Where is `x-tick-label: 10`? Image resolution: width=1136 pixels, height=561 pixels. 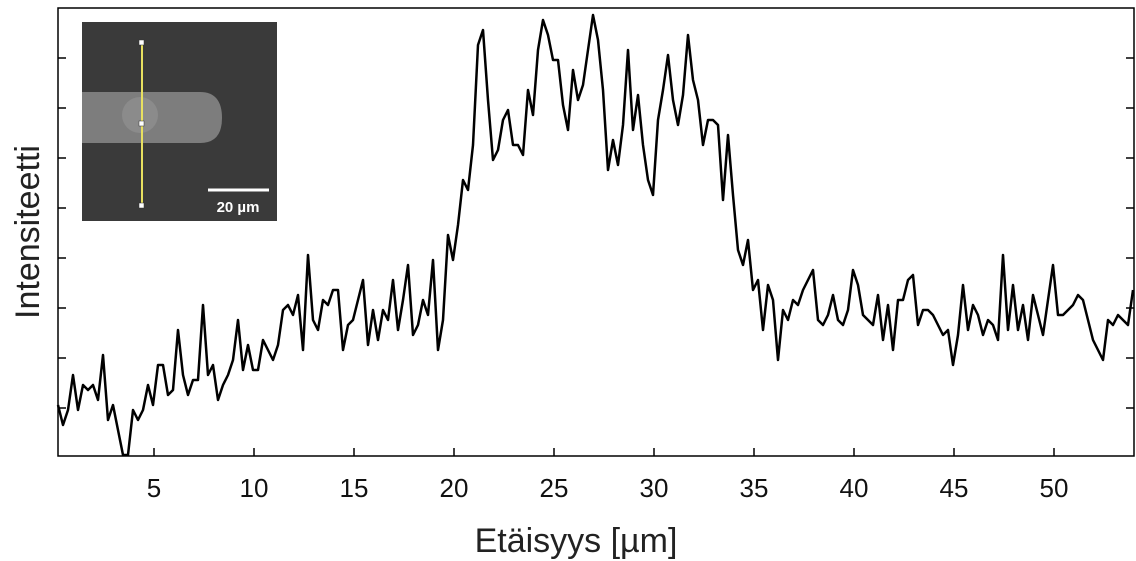 x-tick-label: 10 is located at coordinates (254, 488).